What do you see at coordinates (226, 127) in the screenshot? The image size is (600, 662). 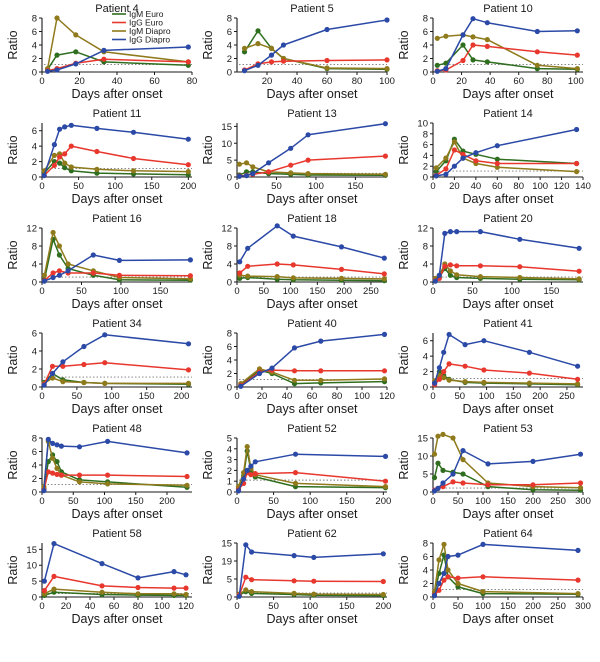 I see `y-tick-label: 15` at bounding box center [226, 127].